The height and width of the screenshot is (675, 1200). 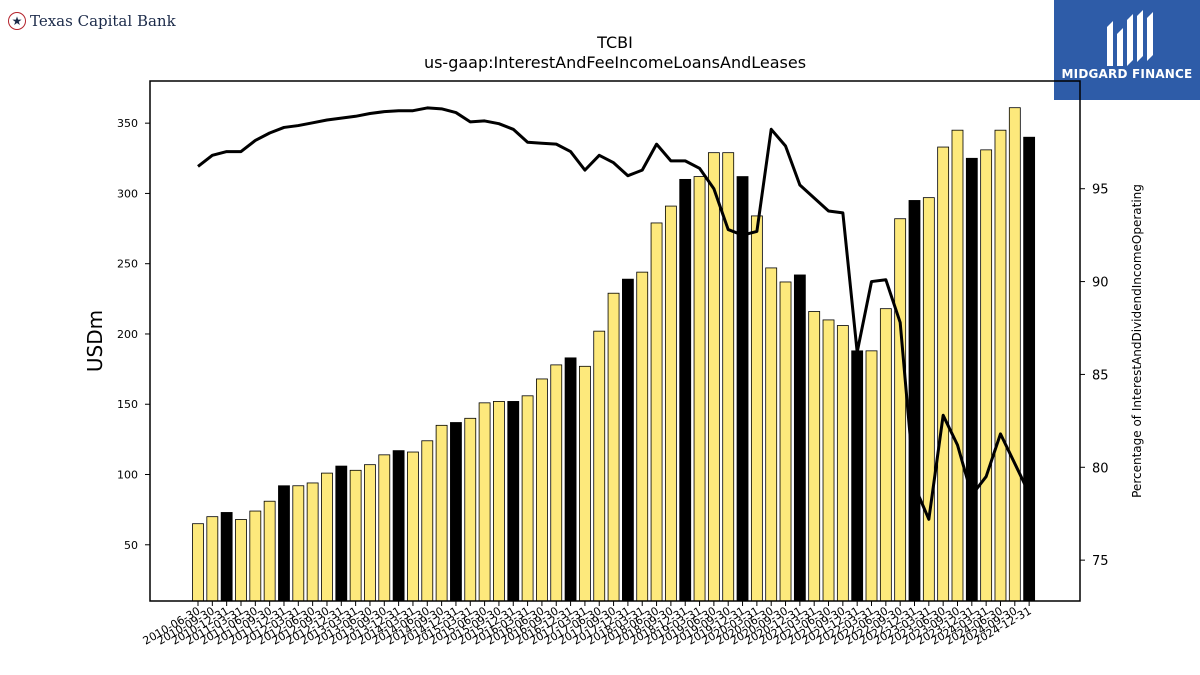 I want to click on right-axis: 75 80 85 90 95, so click(x=1094, y=376).